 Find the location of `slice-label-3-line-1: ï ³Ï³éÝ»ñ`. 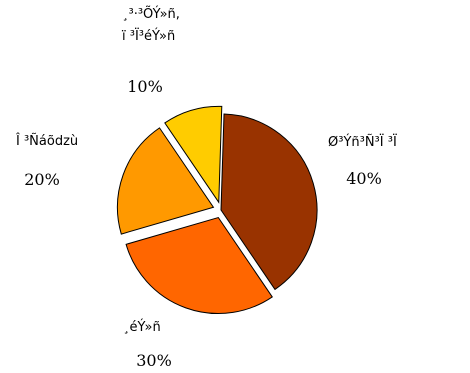

slice-label-3-line-1: ï ³Ï³éÝ»ñ is located at coordinates (148, 36).